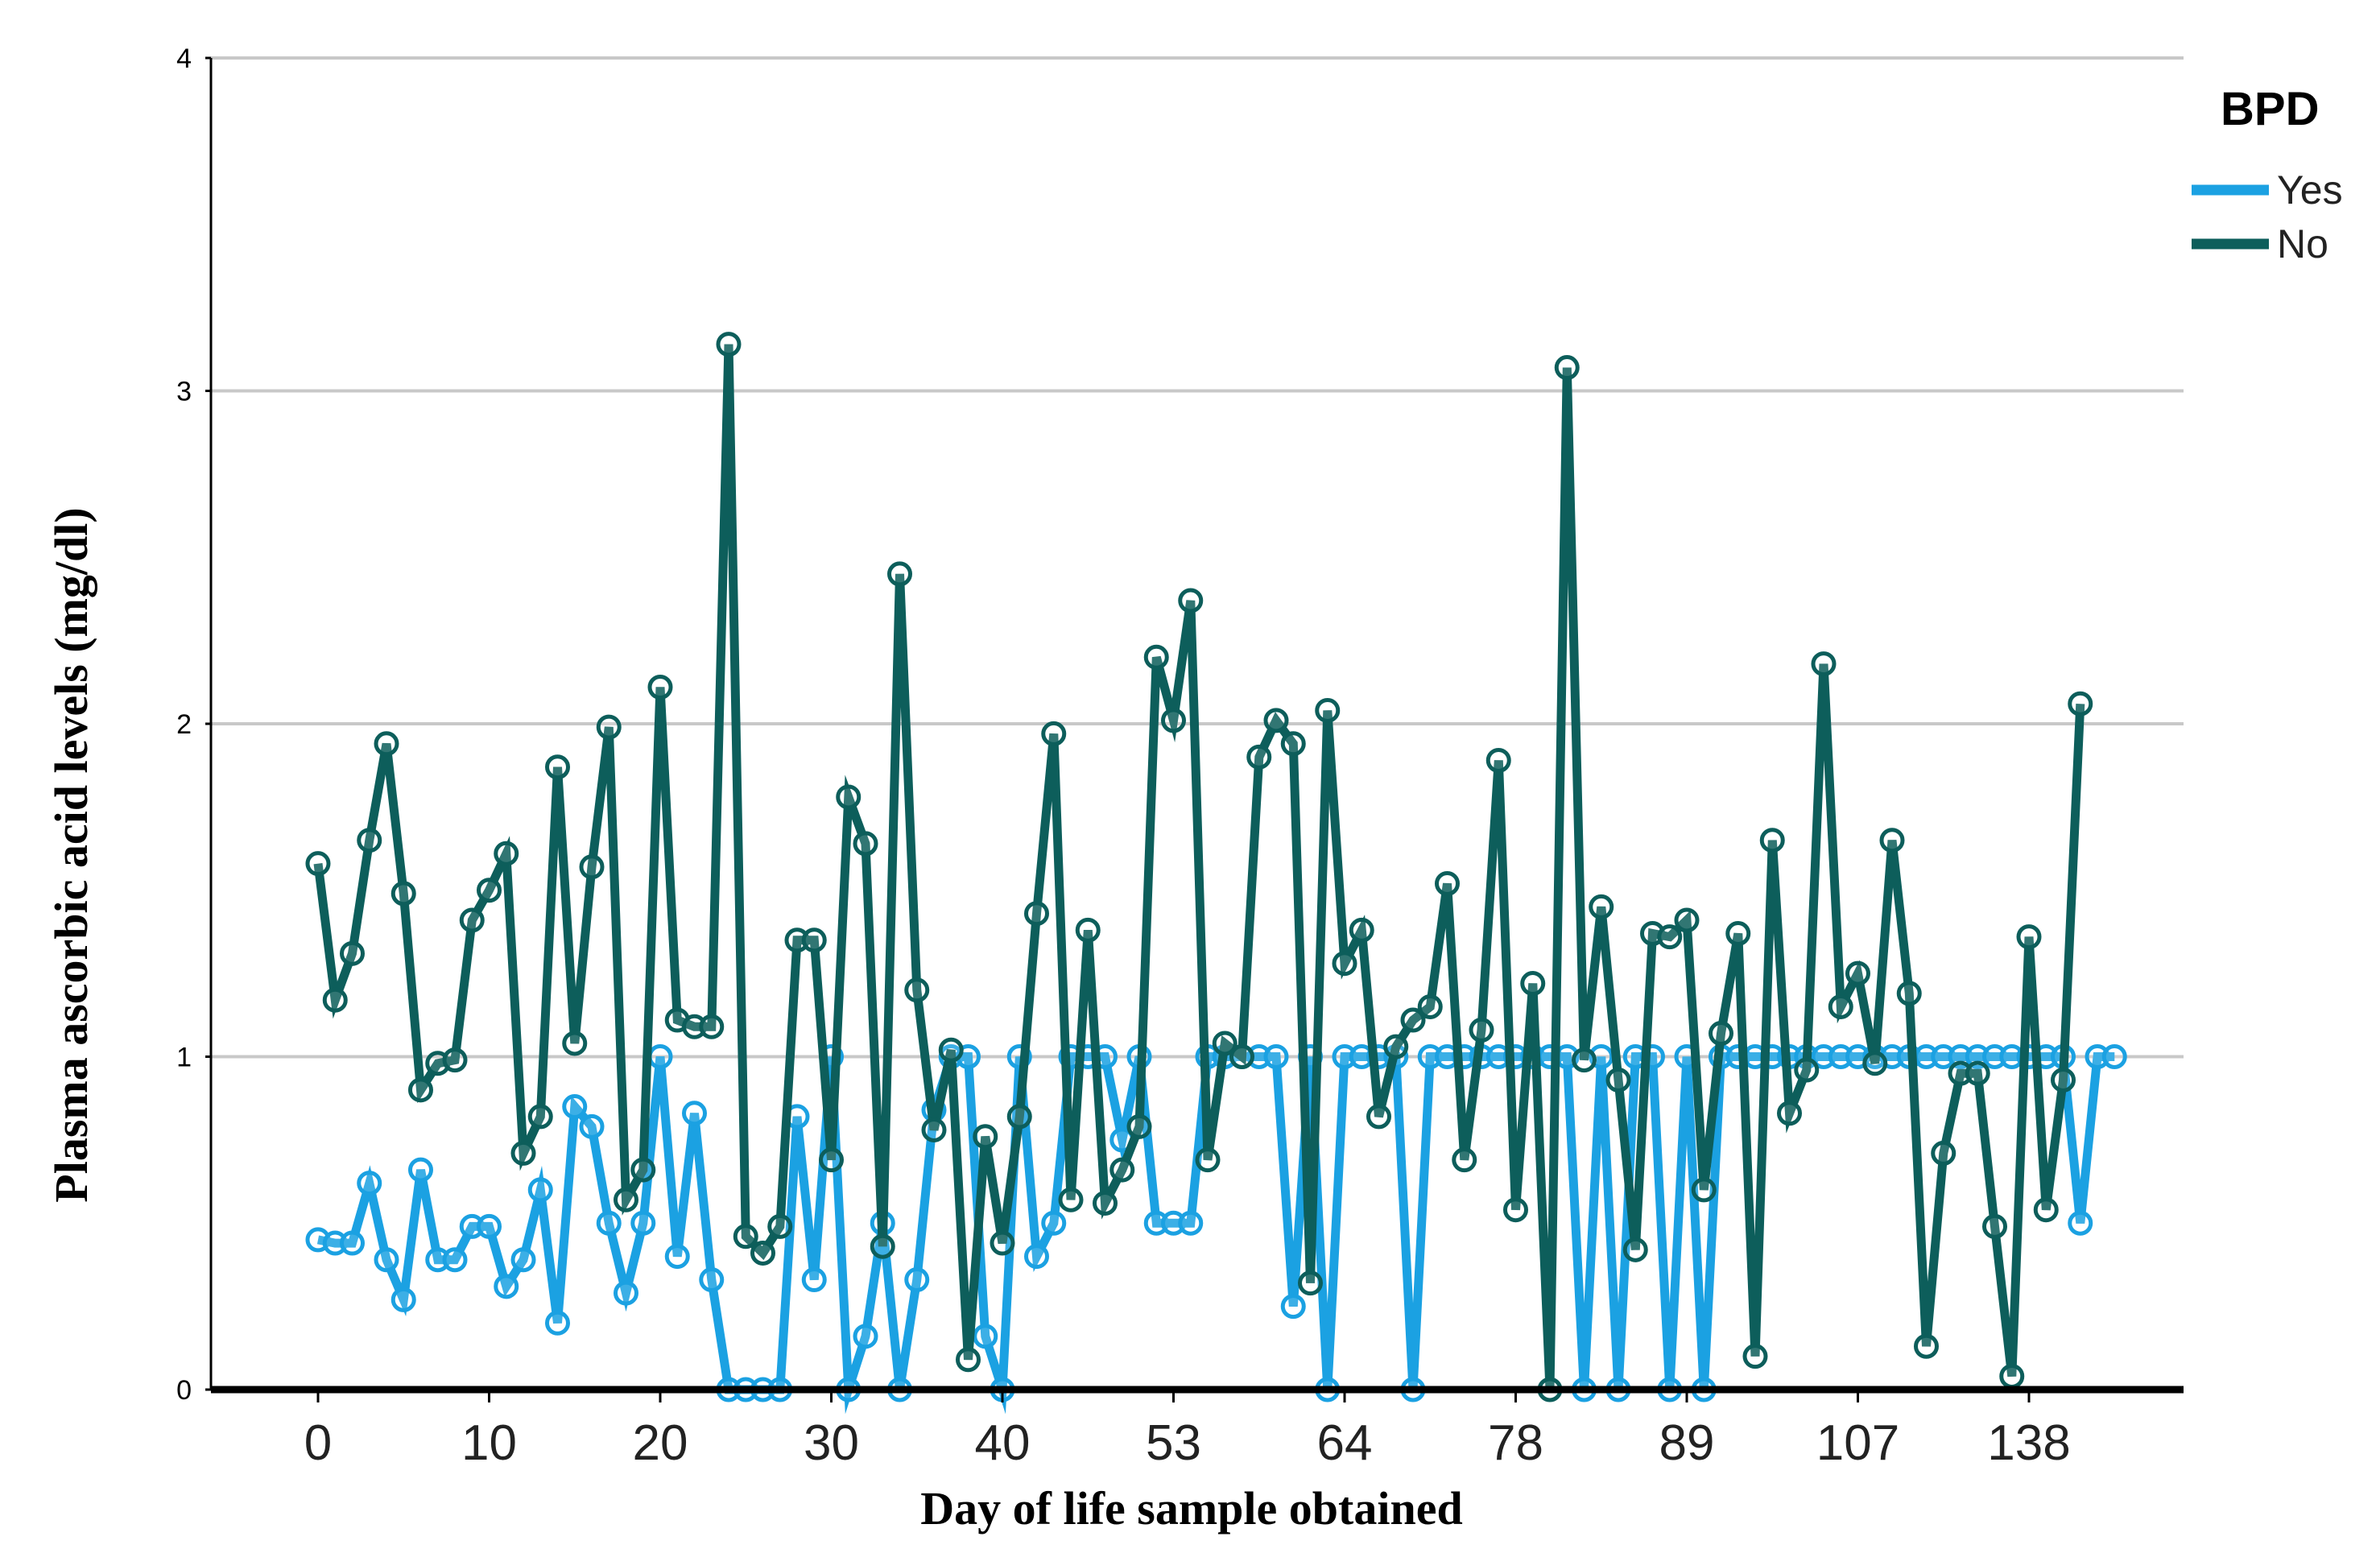 The height and width of the screenshot is (1549, 2380). What do you see at coordinates (660, 1443) in the screenshot?
I see `x-tick-label-20: 20` at bounding box center [660, 1443].